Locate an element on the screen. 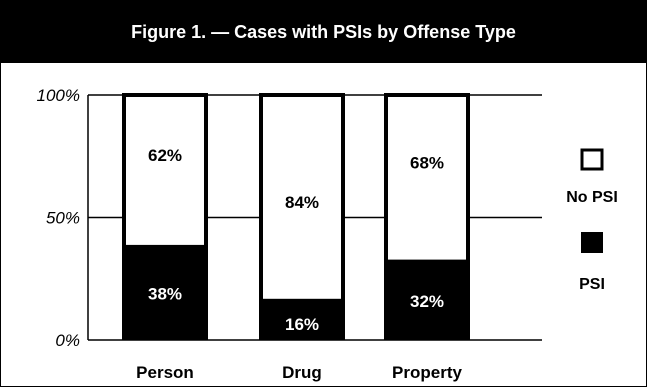  legend-swatch-psi is located at coordinates (592, 242).